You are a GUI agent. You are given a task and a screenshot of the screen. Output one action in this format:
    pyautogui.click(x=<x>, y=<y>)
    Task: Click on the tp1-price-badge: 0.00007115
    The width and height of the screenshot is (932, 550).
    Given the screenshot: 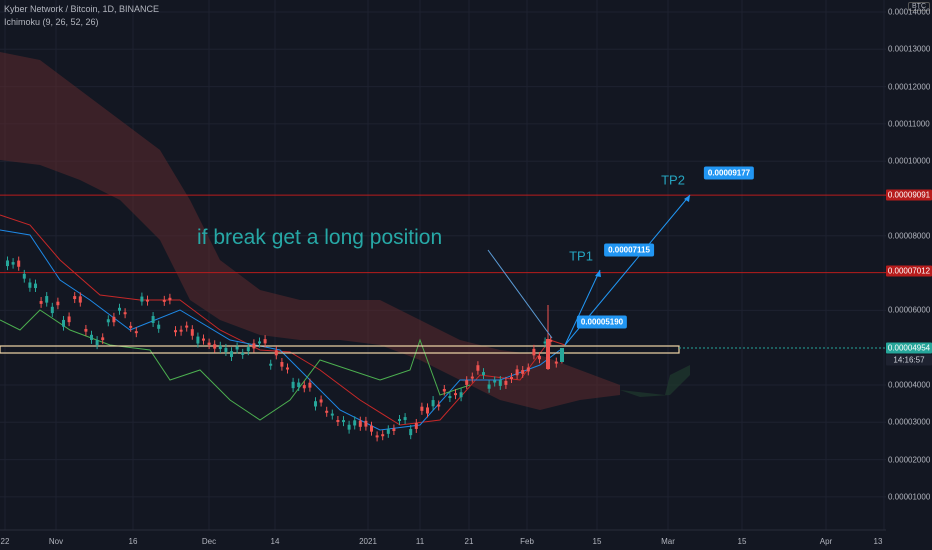 What is the action you would take?
    pyautogui.click(x=629, y=250)
    